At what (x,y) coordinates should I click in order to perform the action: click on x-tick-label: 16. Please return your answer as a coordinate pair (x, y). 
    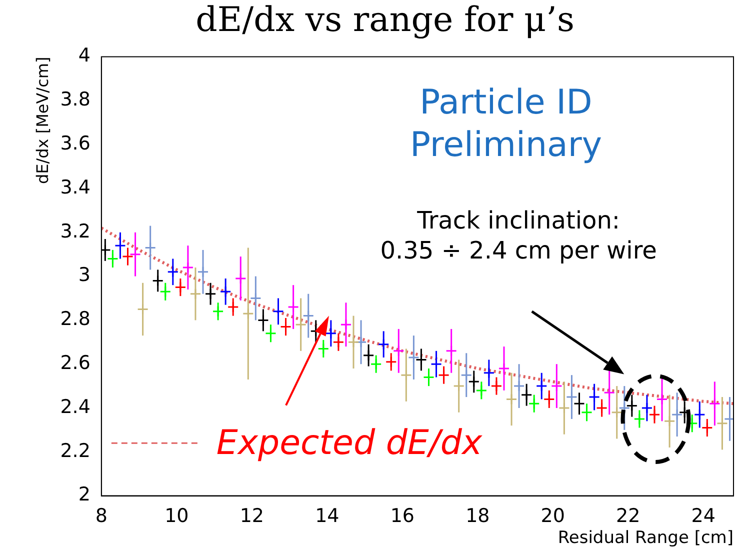
    Looking at the image, I should click on (402, 516).